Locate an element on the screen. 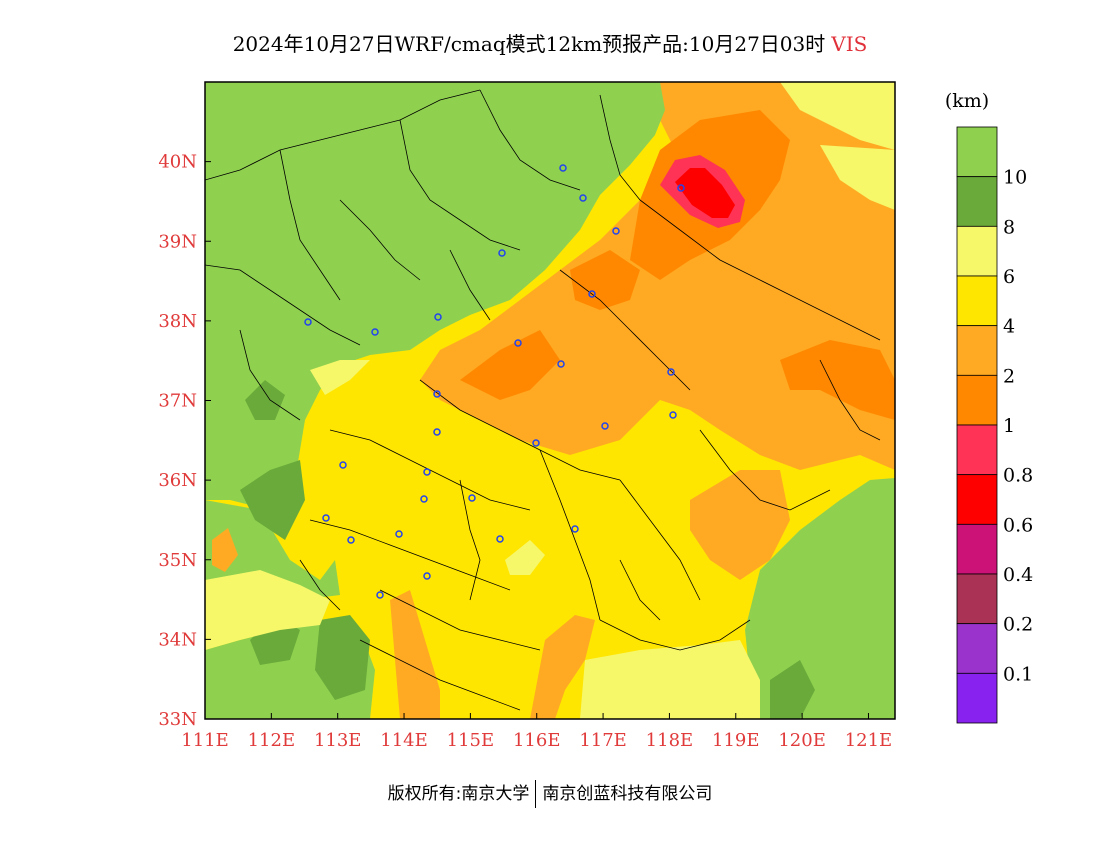 Image resolution: width=1100 pixels, height=850 pixels. lon-tick-label: 116E is located at coordinates (537, 740).